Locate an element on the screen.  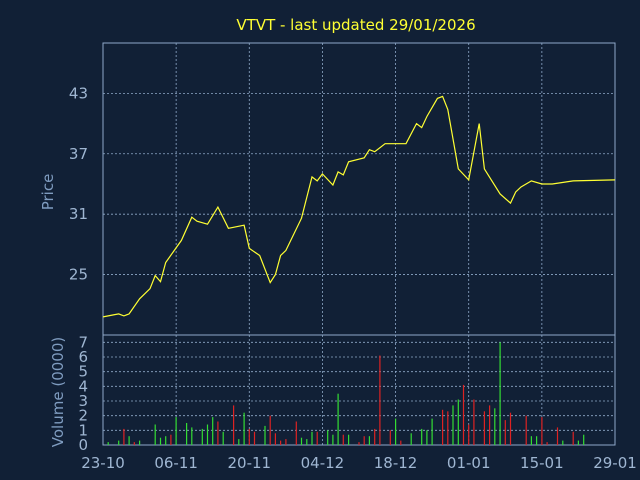
x-tick-label: 04-12 is located at coordinates (323, 463).